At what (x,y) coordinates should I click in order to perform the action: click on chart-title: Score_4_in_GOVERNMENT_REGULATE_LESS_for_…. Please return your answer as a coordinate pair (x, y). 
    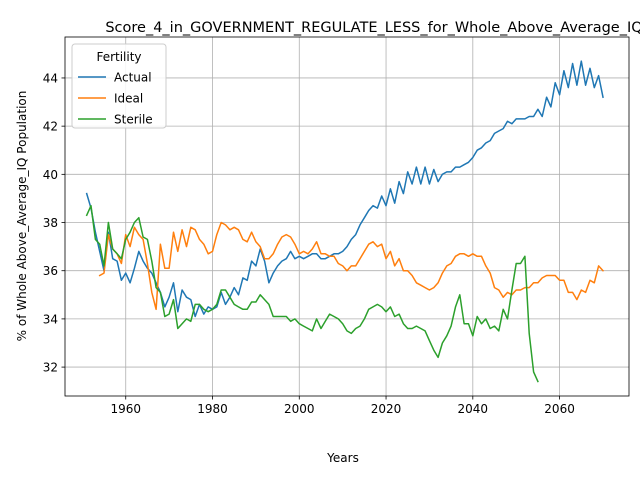
    Looking at the image, I should click on (372, 28).